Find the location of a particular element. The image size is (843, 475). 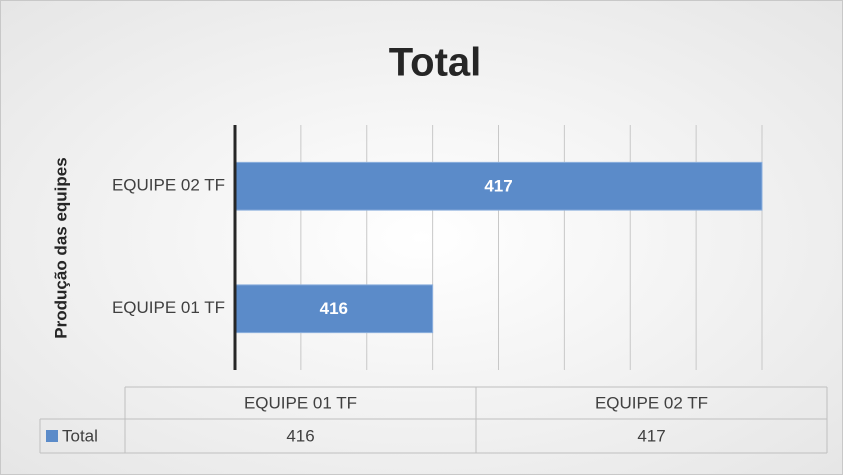

table-cell: 417 is located at coordinates (651, 435).